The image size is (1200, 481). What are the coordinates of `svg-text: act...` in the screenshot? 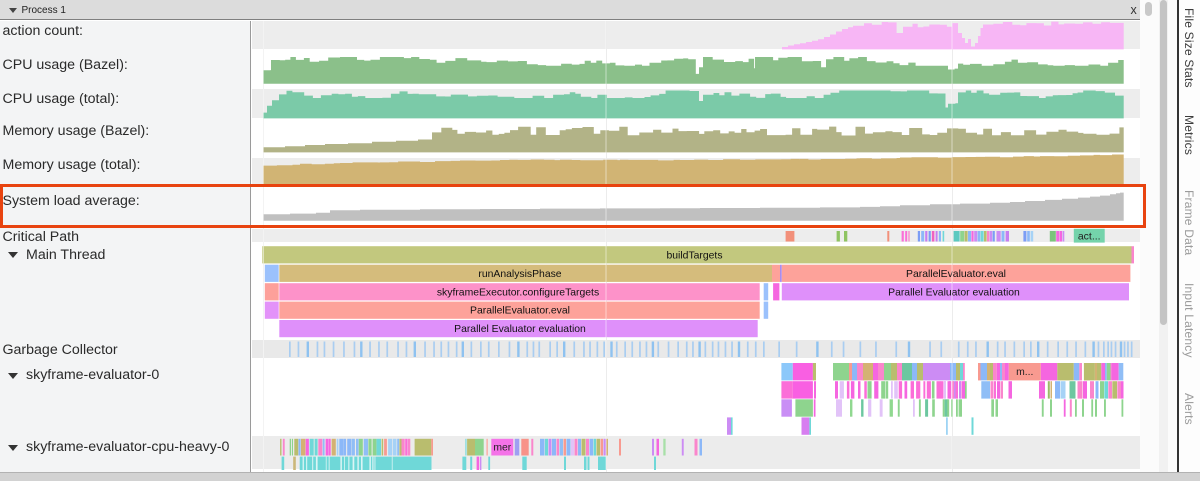 It's located at (1089, 237).